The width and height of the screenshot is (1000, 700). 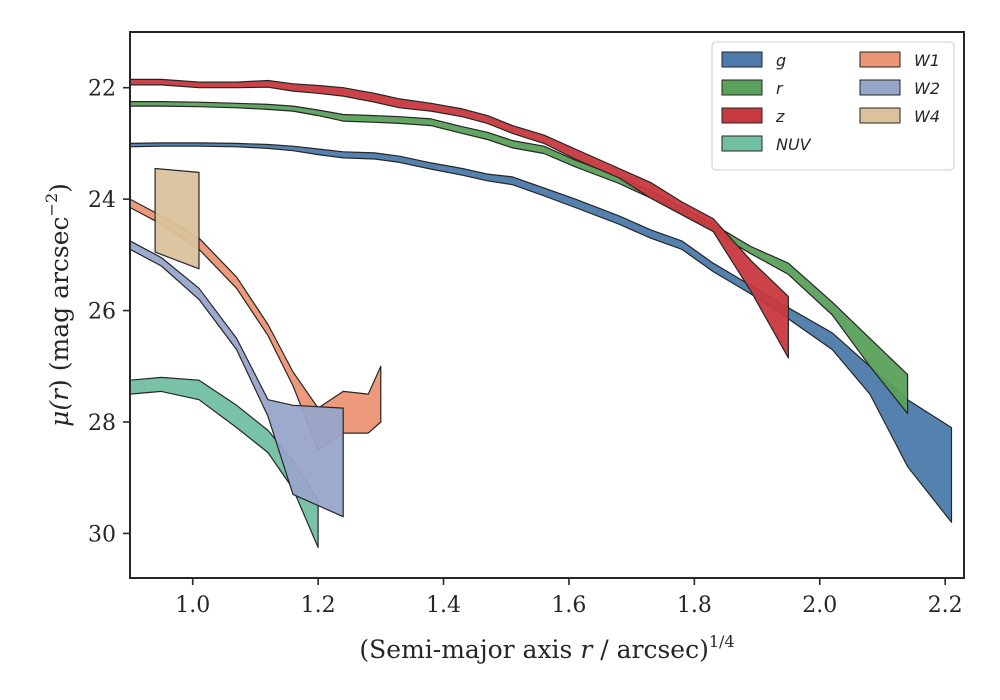 I want to click on x-tick-label: 1.2, so click(x=318, y=605).